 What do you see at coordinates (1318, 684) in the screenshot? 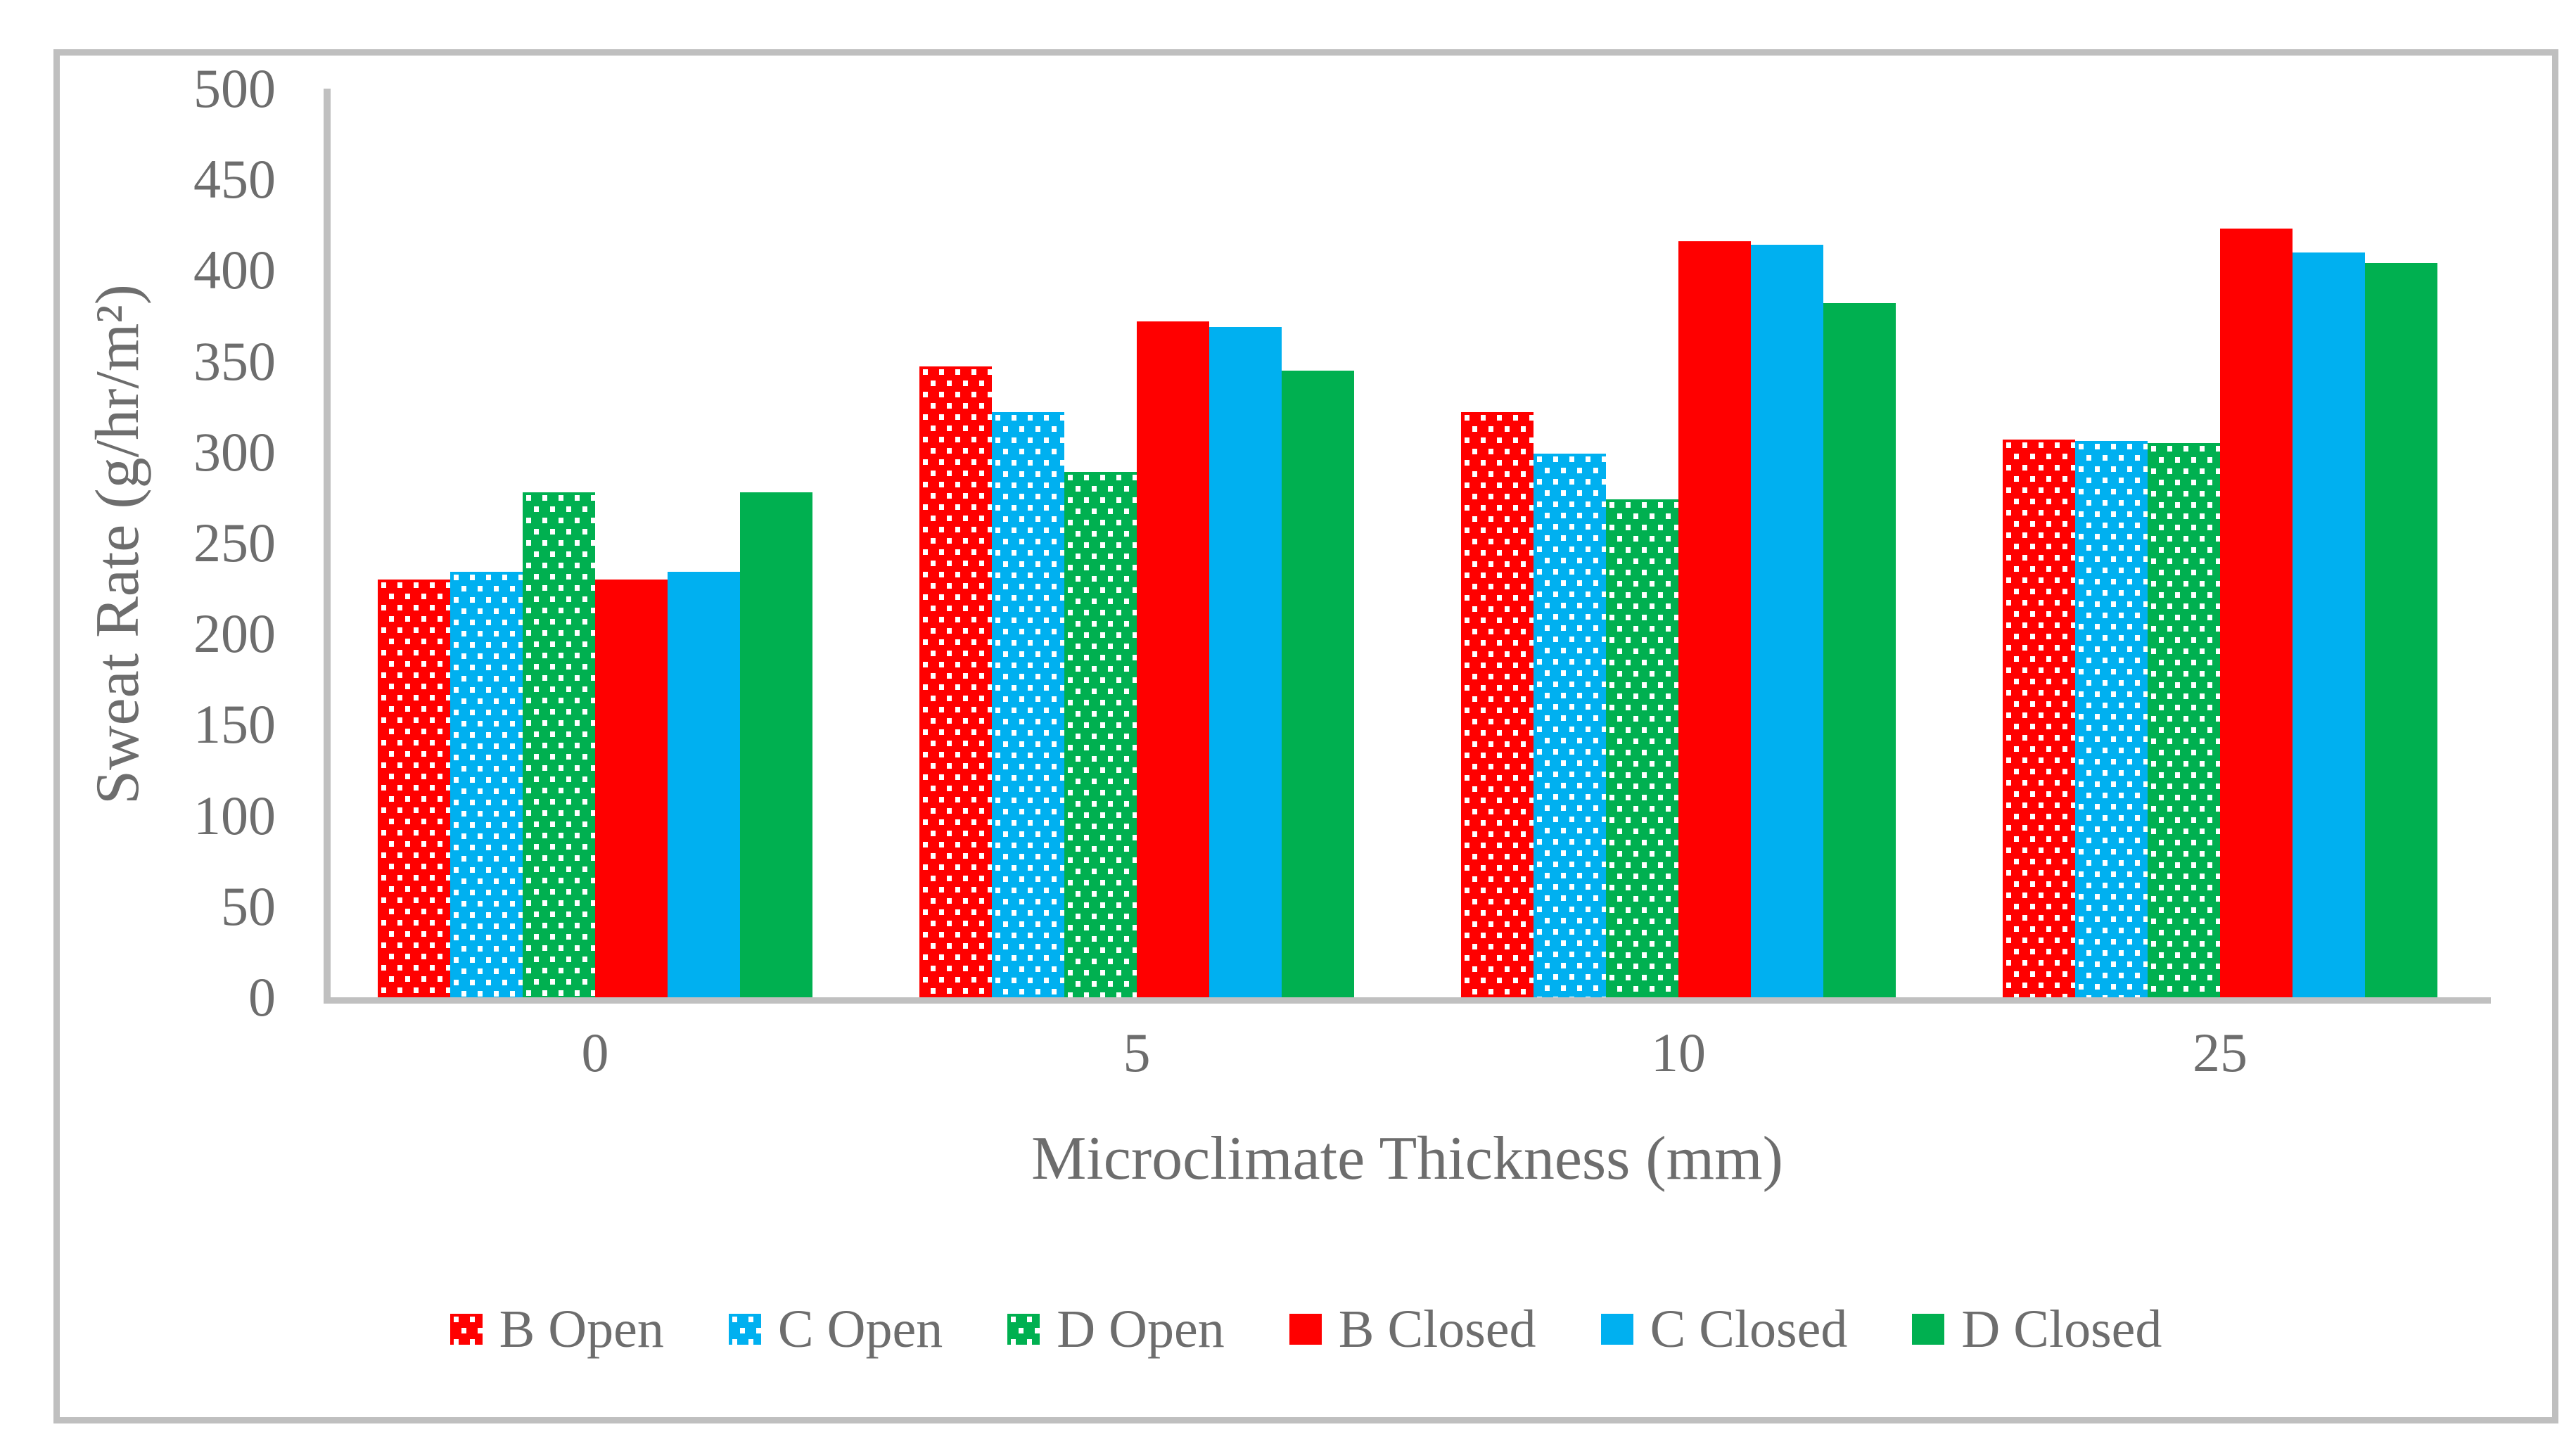
I see `bar-d-closed-at-5mm` at bounding box center [1318, 684].